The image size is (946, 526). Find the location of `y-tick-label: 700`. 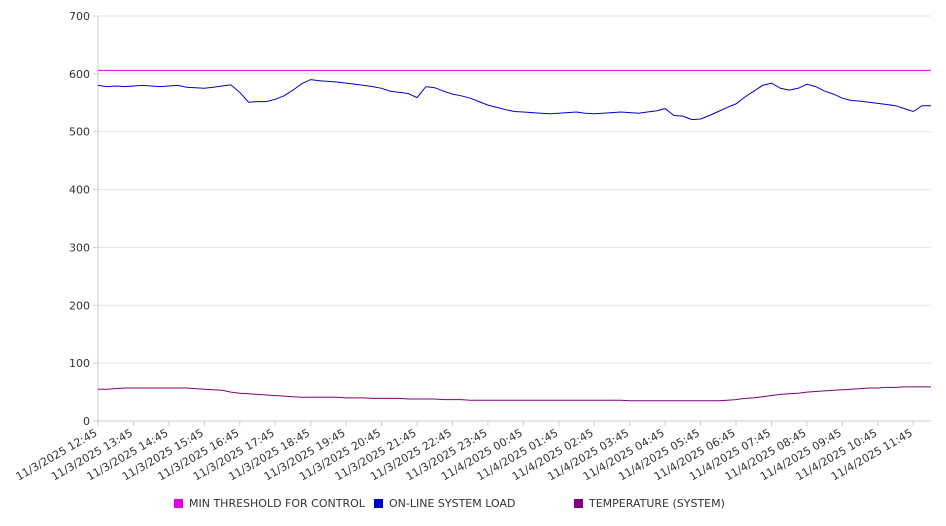

y-tick-label: 700 is located at coordinates (79, 16).